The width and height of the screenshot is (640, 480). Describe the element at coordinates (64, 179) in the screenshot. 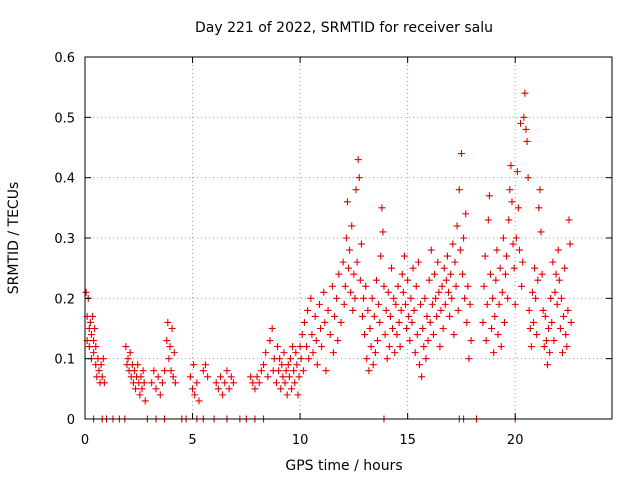

I see `y-tick-label: 0.4` at that location.